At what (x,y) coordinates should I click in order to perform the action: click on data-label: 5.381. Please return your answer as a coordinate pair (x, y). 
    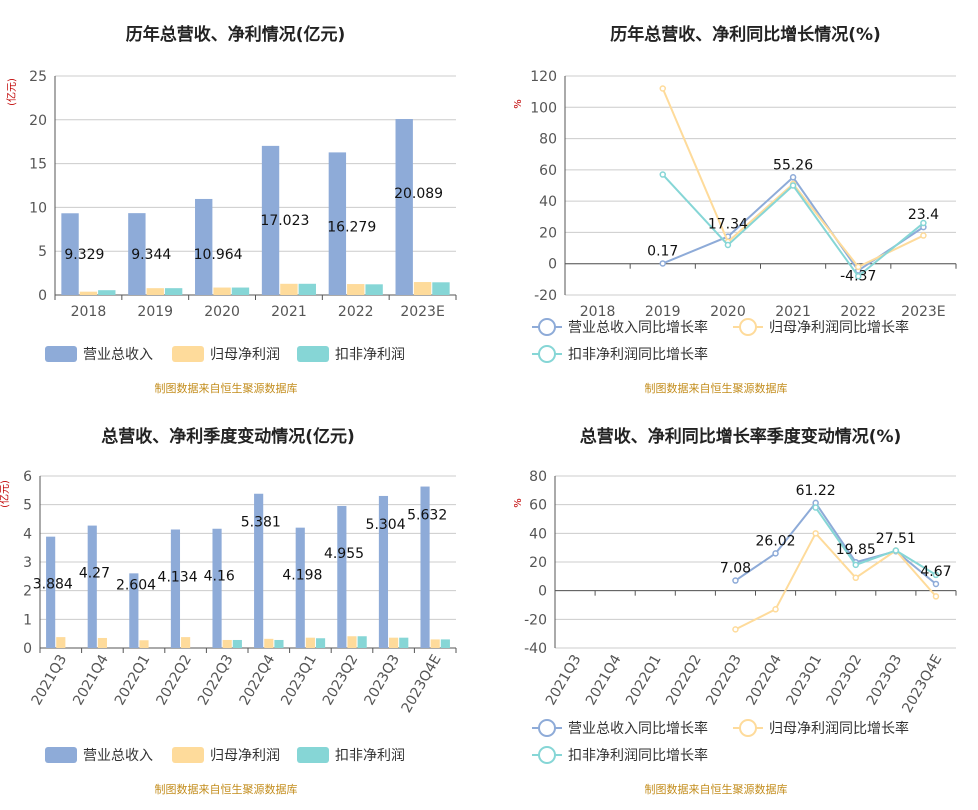
    Looking at the image, I should click on (261, 523).